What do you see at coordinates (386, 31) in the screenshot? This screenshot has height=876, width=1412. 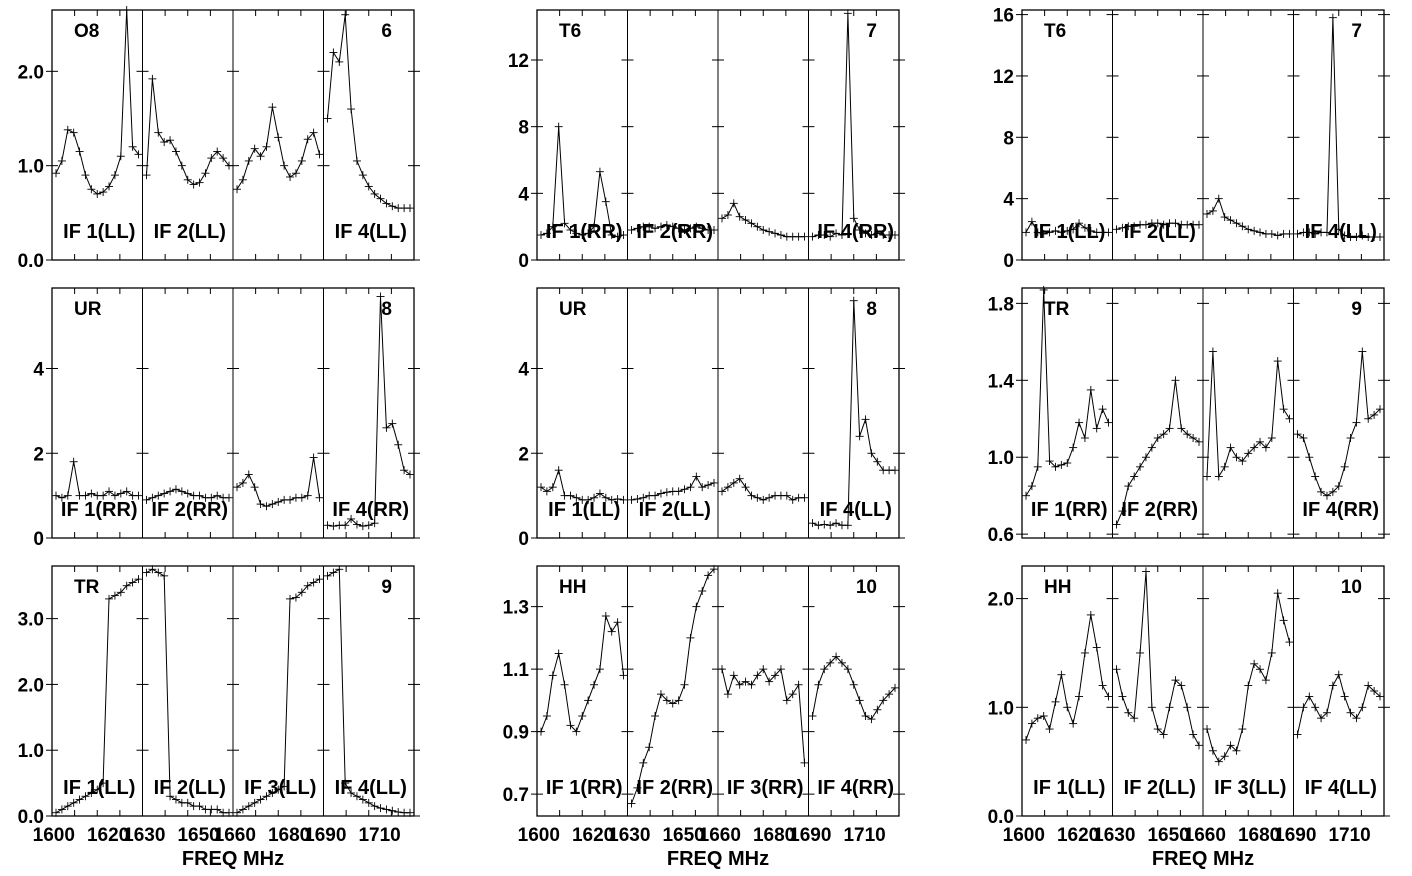 I see `baseline-number: 6` at bounding box center [386, 31].